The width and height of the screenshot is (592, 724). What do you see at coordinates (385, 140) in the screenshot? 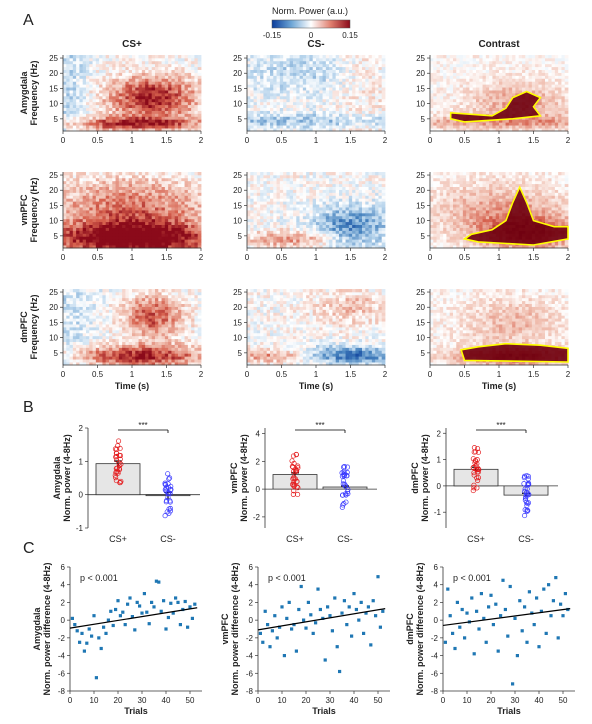
I see `x-tick-label: 2` at bounding box center [385, 140].